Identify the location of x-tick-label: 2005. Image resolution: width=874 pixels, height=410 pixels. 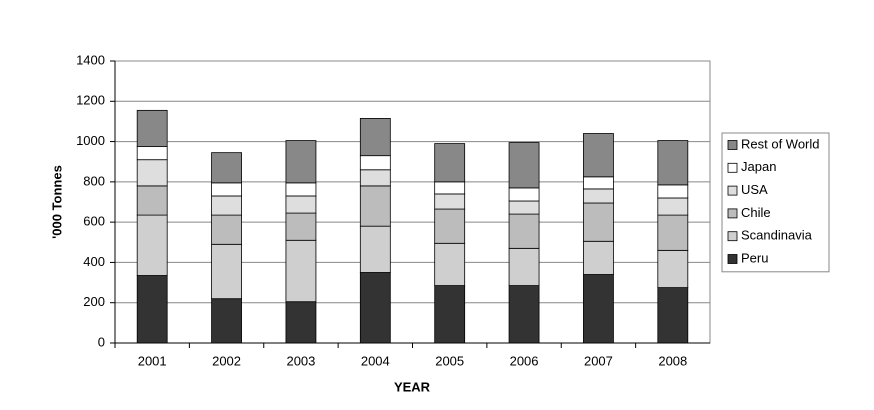
(449, 360).